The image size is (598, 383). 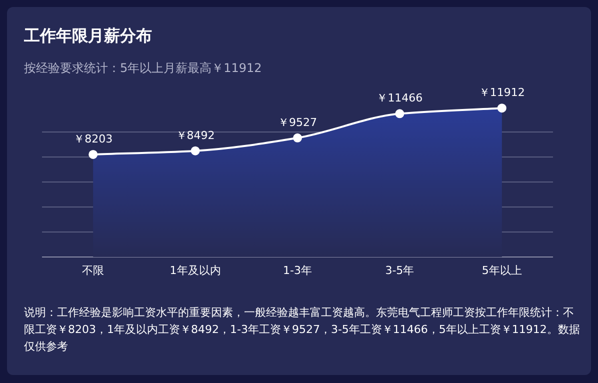 What do you see at coordinates (88, 36) in the screenshot?
I see `chart-title: 工作年限月薪分布` at bounding box center [88, 36].